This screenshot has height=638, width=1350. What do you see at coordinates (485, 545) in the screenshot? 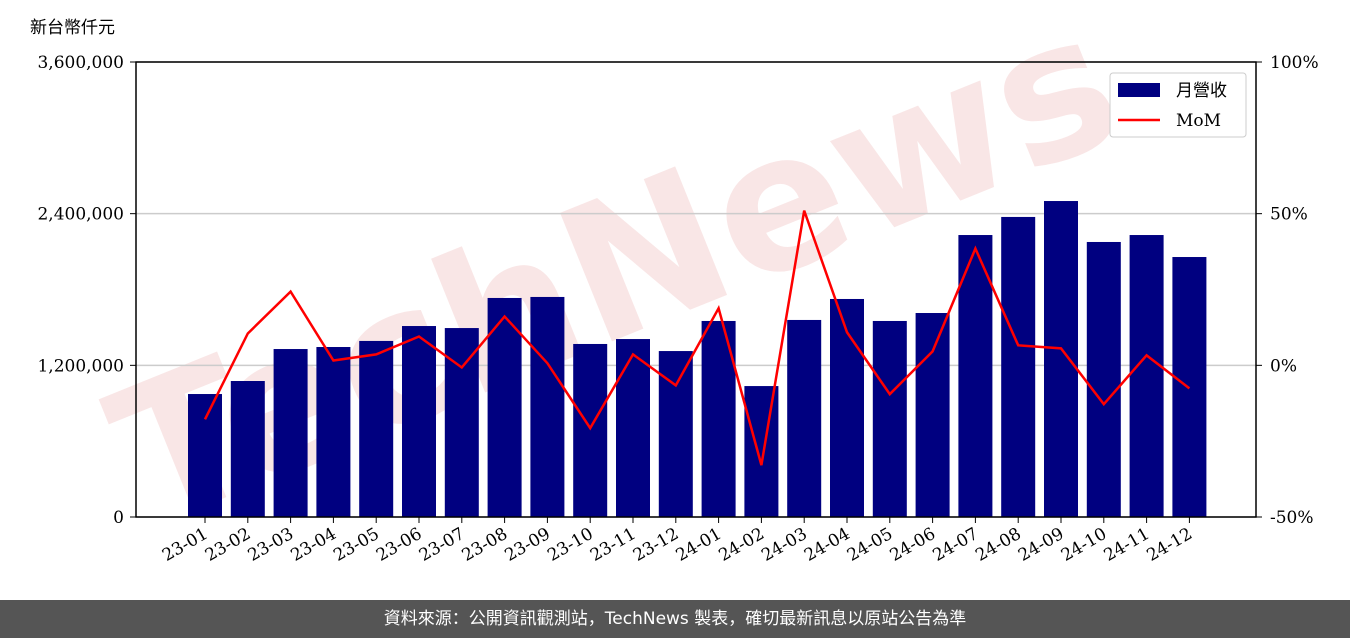
I see `x-tick-label: 23-08` at bounding box center [485, 545].